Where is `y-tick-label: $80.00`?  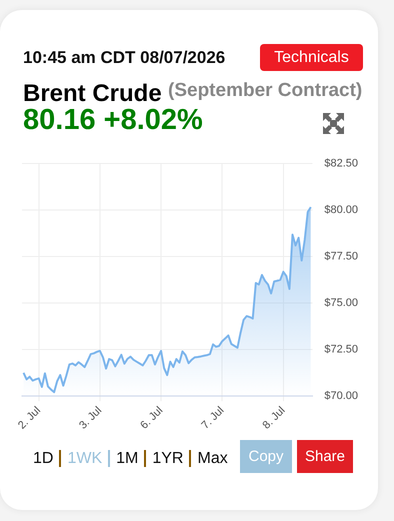
y-tick-label: $80.00 is located at coordinates (341, 210).